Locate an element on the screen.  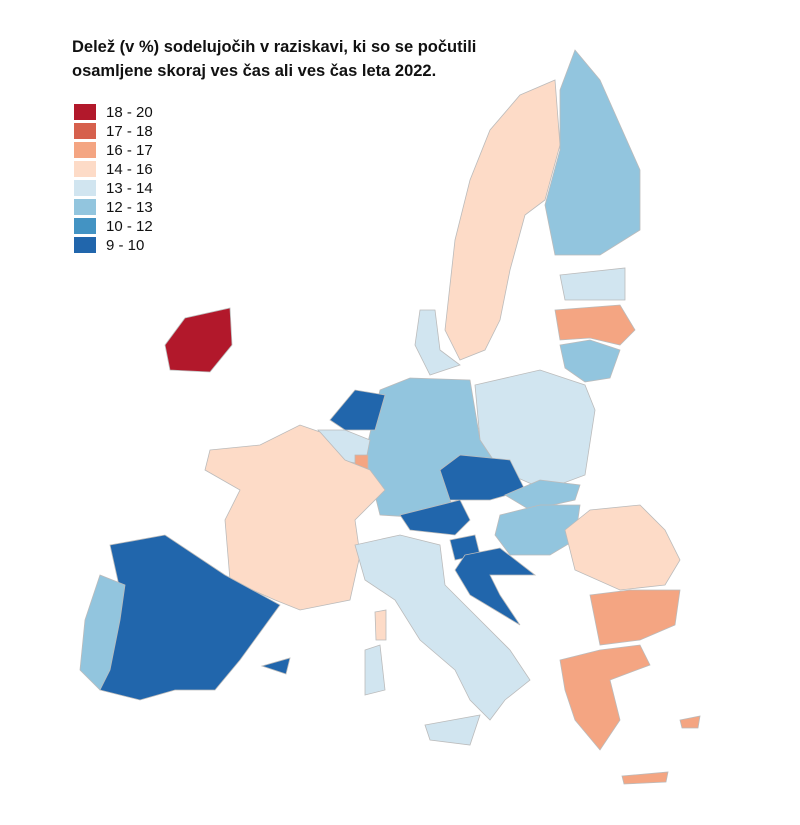
ireland is located at coordinates (198, 340).